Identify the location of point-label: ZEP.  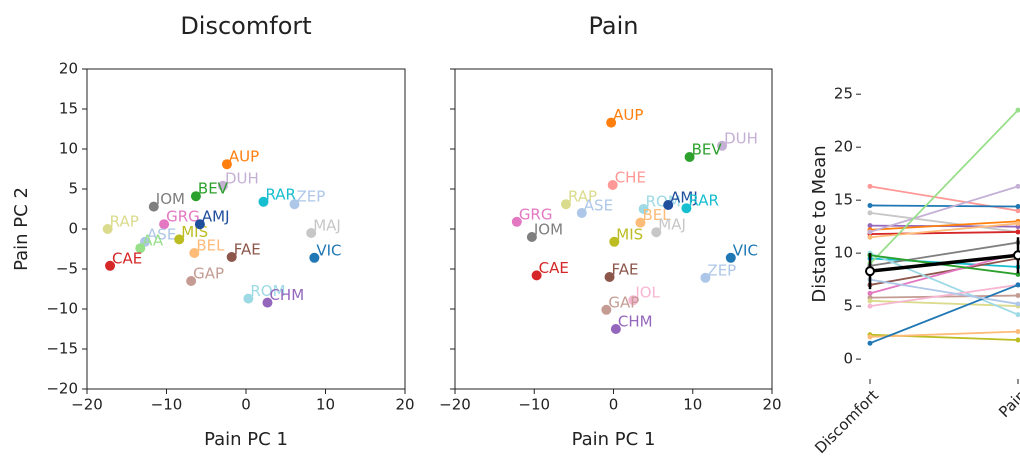
(310, 197).